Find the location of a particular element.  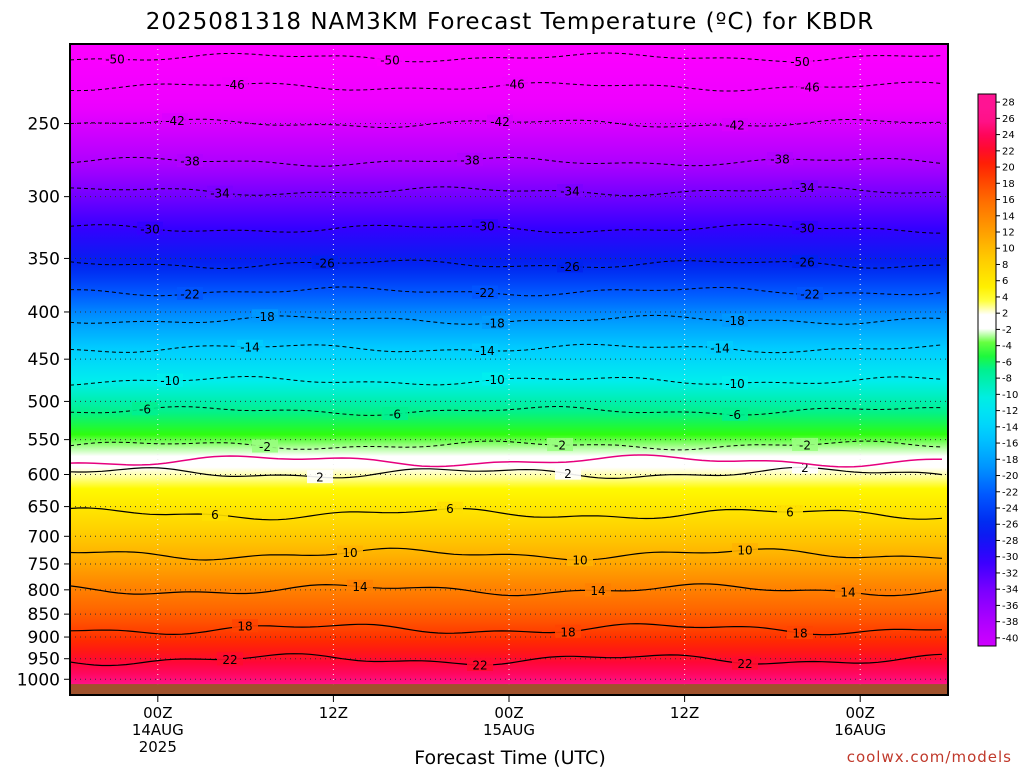

colorbar-label: -28 is located at coordinates (1010, 541).